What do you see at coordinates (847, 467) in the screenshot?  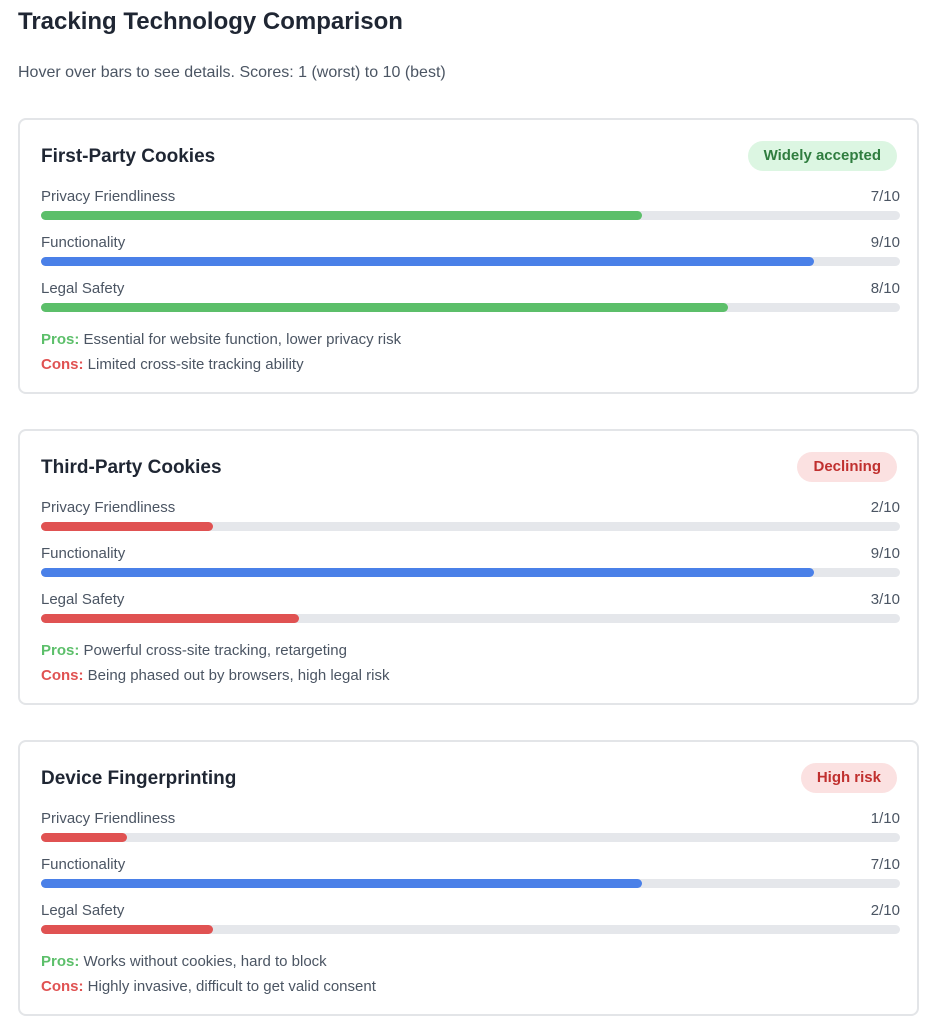 I see `status-badge: Declining` at bounding box center [847, 467].